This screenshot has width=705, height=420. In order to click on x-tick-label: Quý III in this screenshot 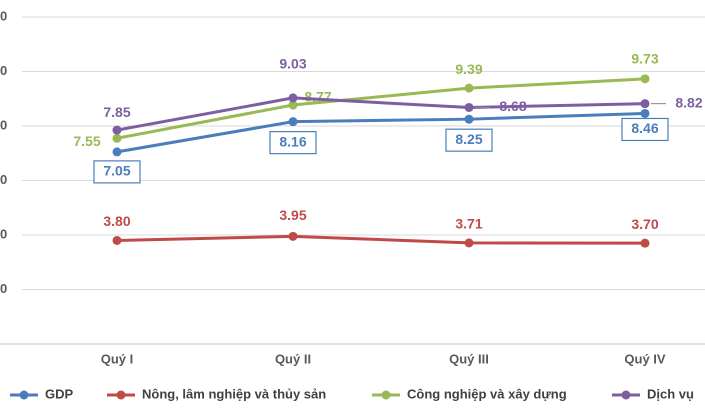, I will do `click(469, 358)`.